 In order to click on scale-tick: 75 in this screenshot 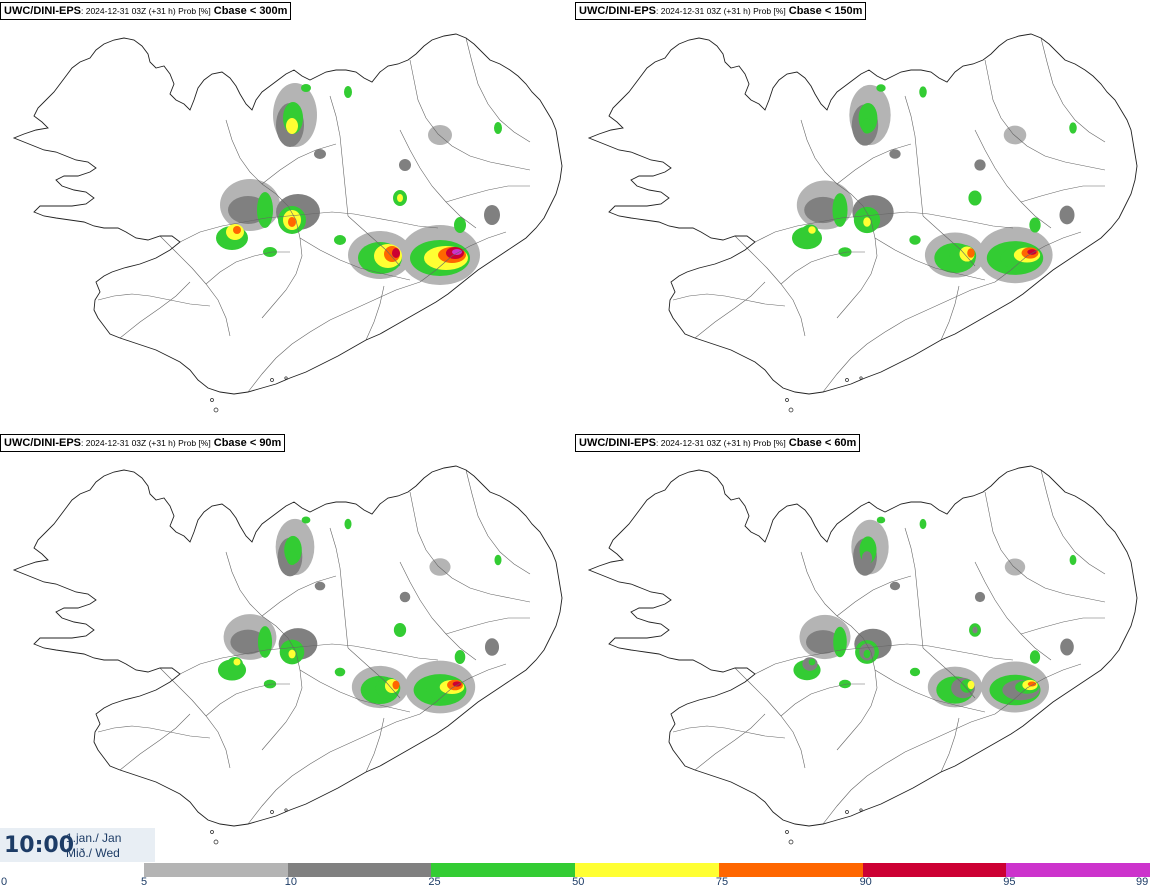, I will do `click(722, 882)`.